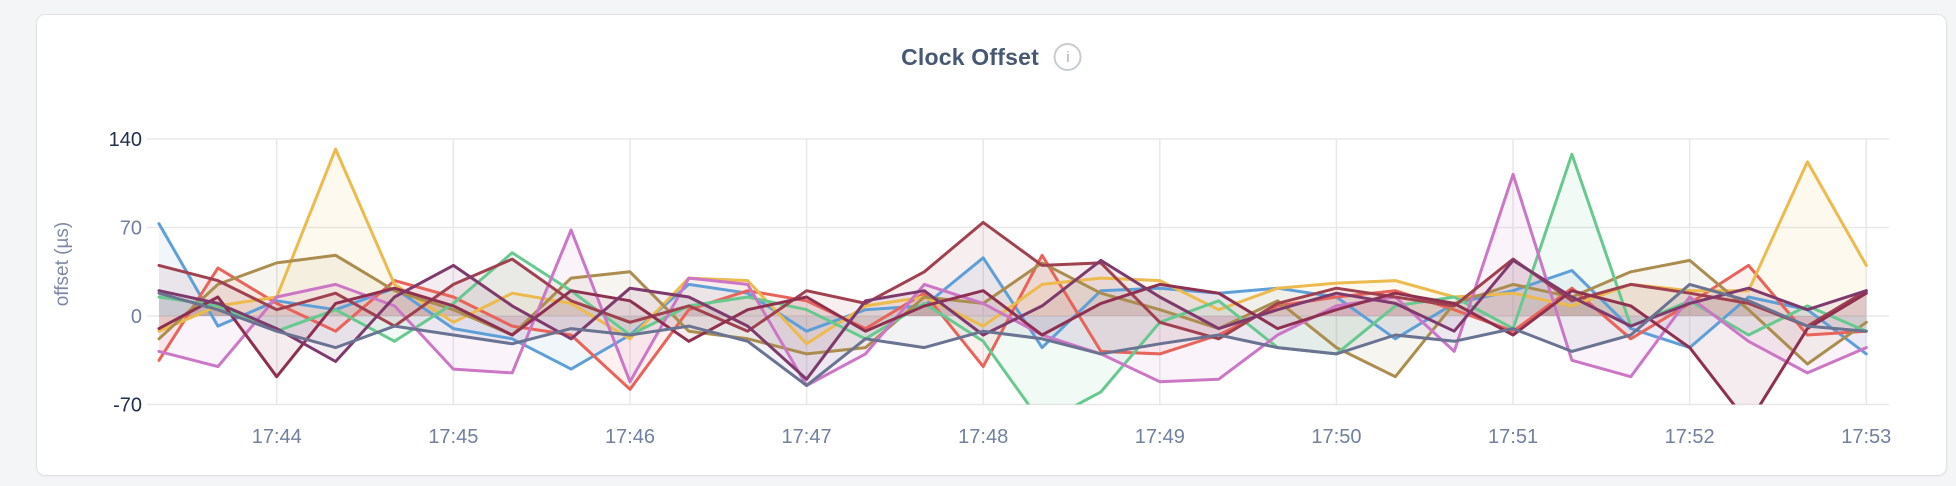 This screenshot has height=486, width=1956. Describe the element at coordinates (630, 437) in the screenshot. I see `x-tick-label-17:46: 17:46` at that location.